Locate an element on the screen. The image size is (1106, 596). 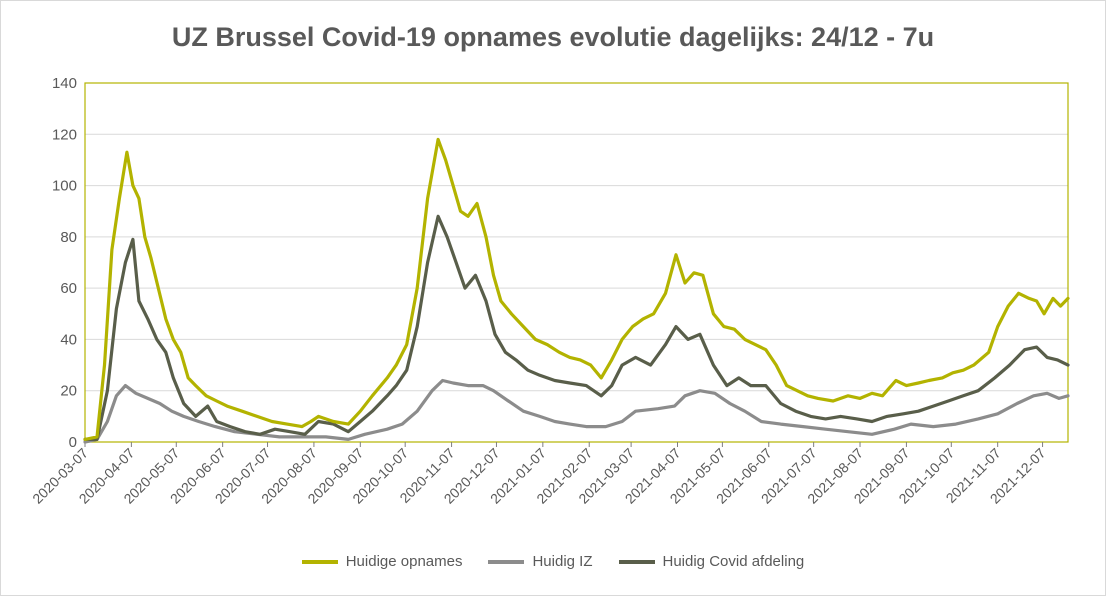
legend-item: Huidig IZ is located at coordinates (540, 561).